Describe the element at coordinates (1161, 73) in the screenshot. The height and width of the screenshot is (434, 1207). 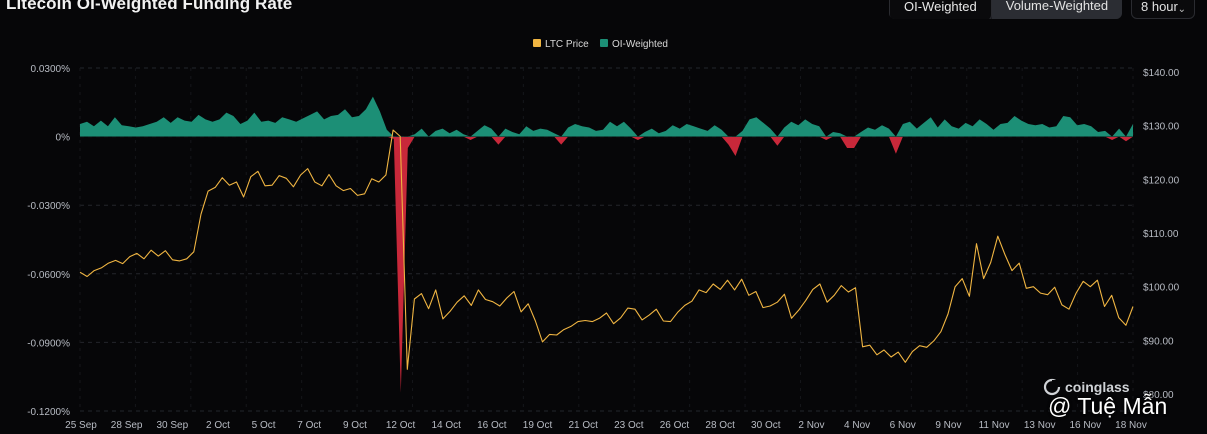
I see `y-right-tick-label: $140.00` at that location.